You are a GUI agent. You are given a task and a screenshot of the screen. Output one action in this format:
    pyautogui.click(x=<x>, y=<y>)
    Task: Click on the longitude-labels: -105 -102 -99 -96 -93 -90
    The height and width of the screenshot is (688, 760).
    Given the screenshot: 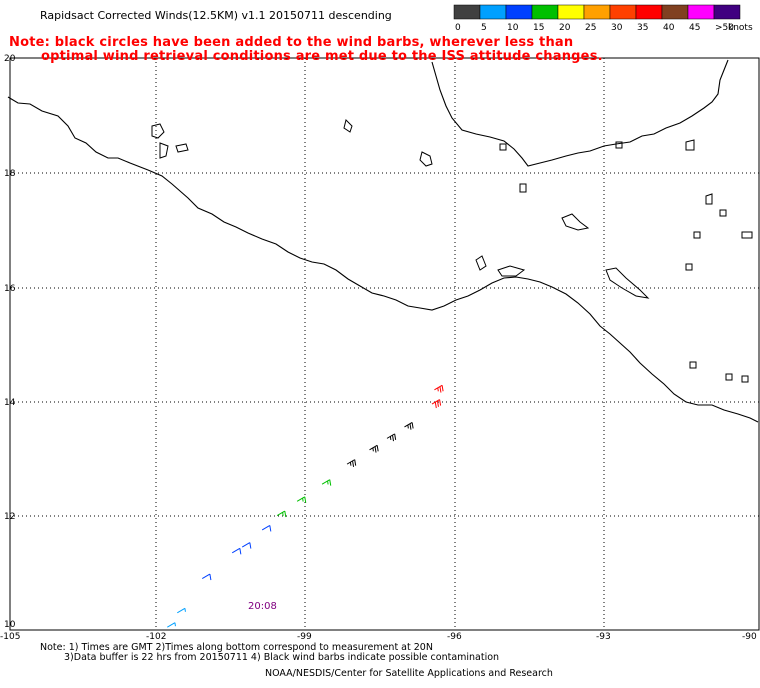 What is the action you would take?
    pyautogui.click(x=378, y=637)
    